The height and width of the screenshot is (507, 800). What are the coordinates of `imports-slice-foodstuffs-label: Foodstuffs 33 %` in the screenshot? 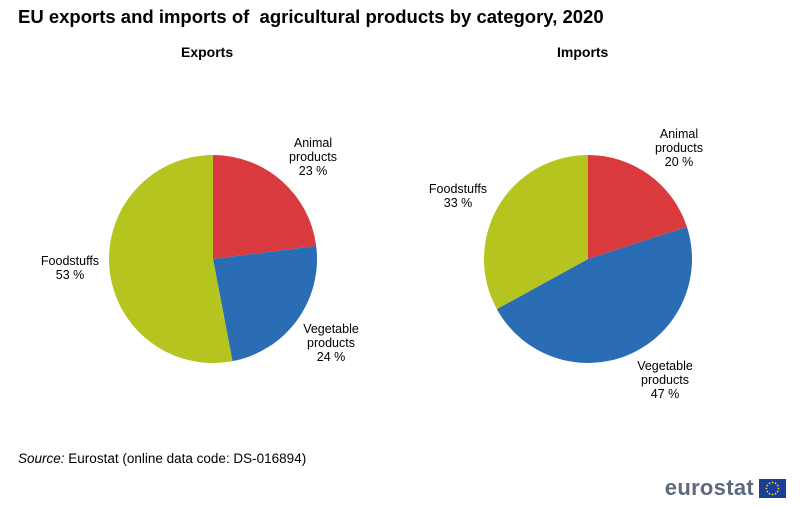 It's located at (458, 196).